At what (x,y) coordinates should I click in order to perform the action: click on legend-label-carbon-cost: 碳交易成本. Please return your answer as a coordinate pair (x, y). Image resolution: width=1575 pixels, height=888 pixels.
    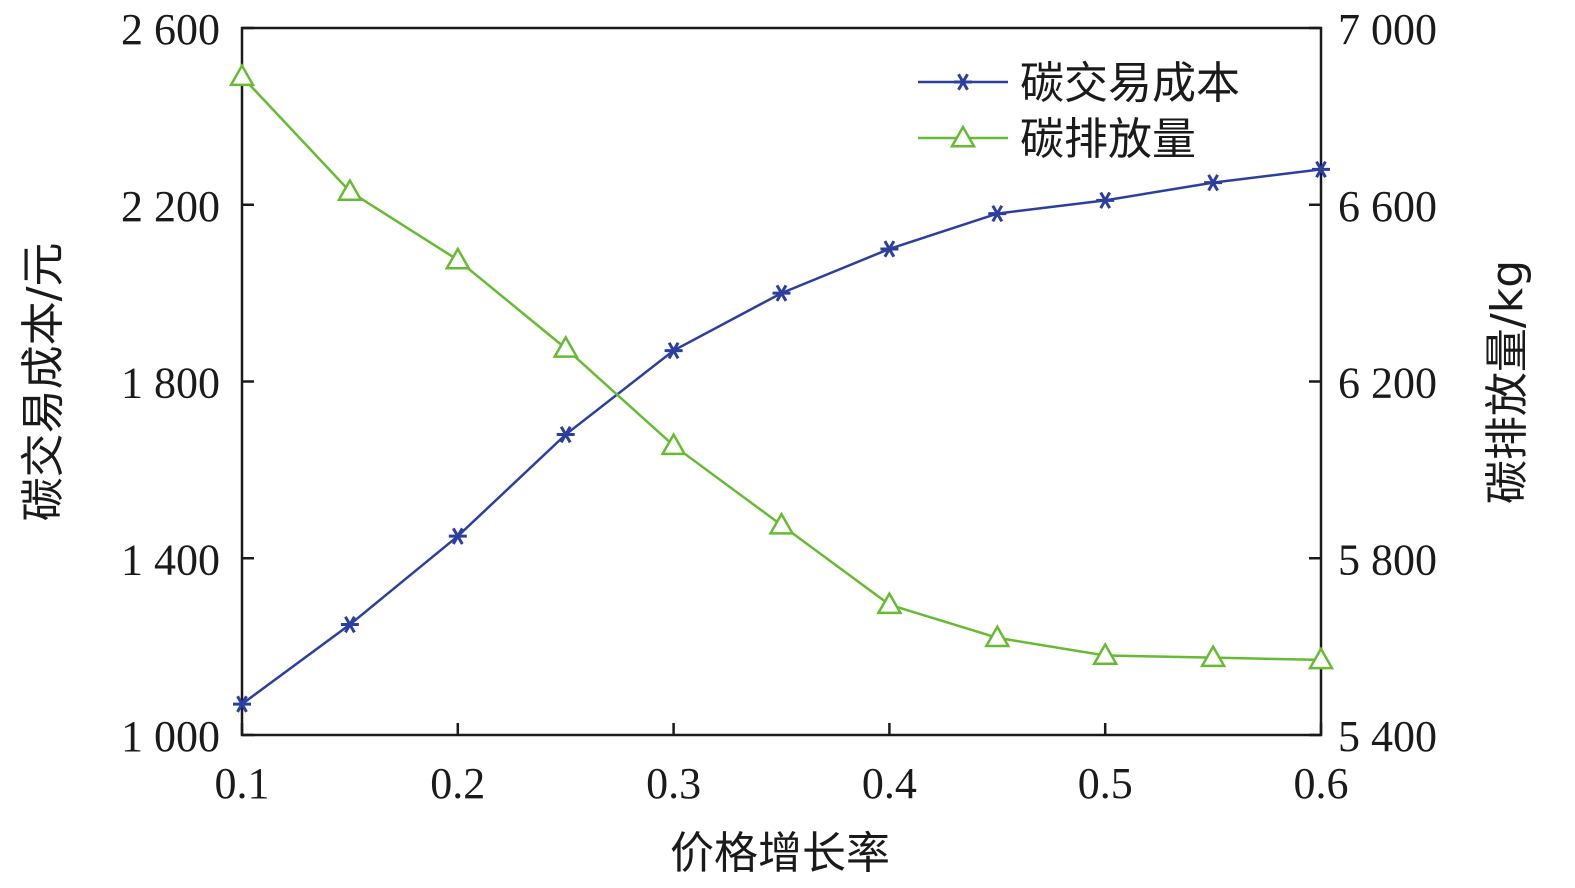
    Looking at the image, I should click on (1130, 83).